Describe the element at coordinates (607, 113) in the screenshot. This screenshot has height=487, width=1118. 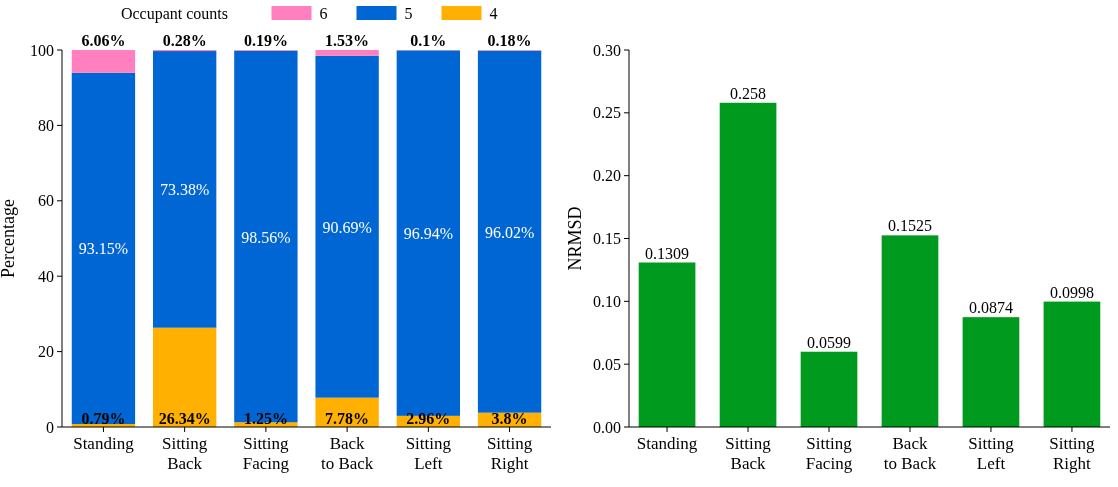
I see `y-tick-label: 0.25` at that location.